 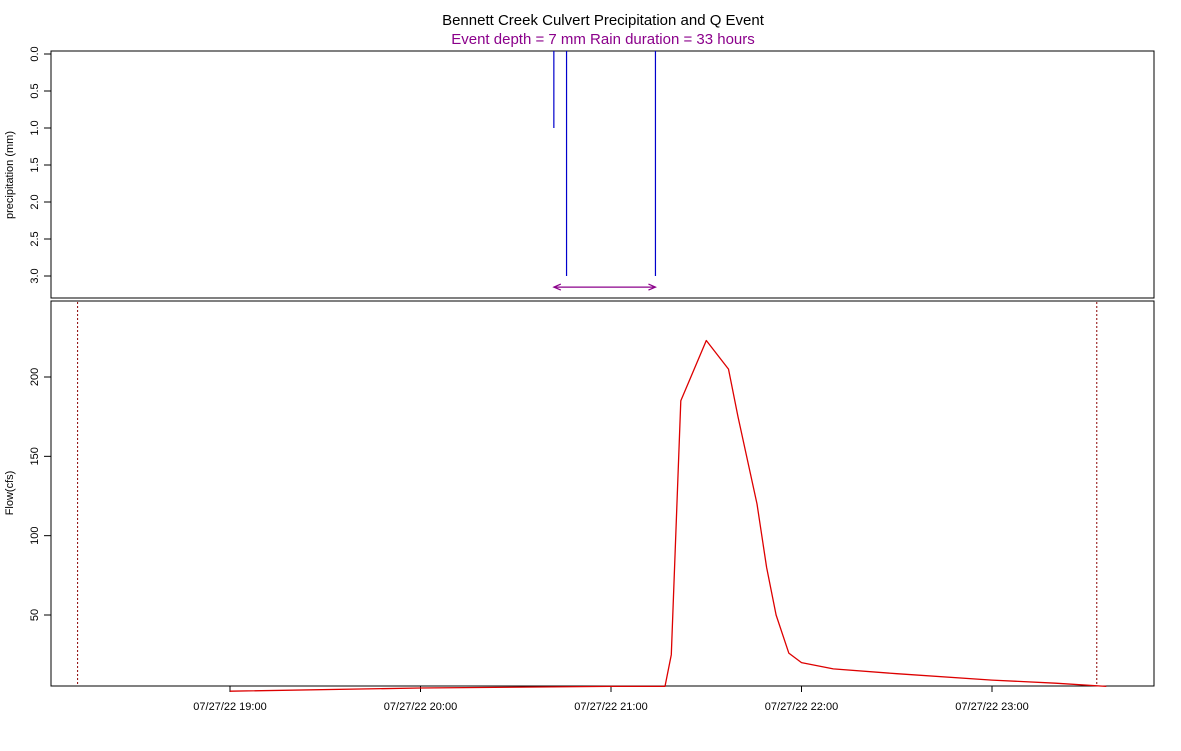 What do you see at coordinates (605, 163) in the screenshot?
I see `precip-bars` at bounding box center [605, 163].